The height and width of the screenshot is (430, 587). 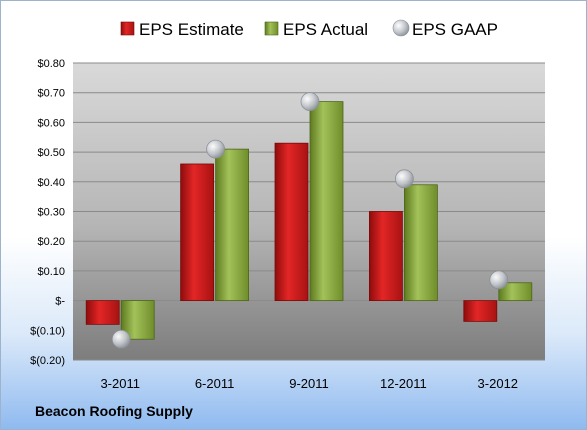 What do you see at coordinates (120, 383) in the screenshot?
I see `x-tick-label: 3-2011` at bounding box center [120, 383].